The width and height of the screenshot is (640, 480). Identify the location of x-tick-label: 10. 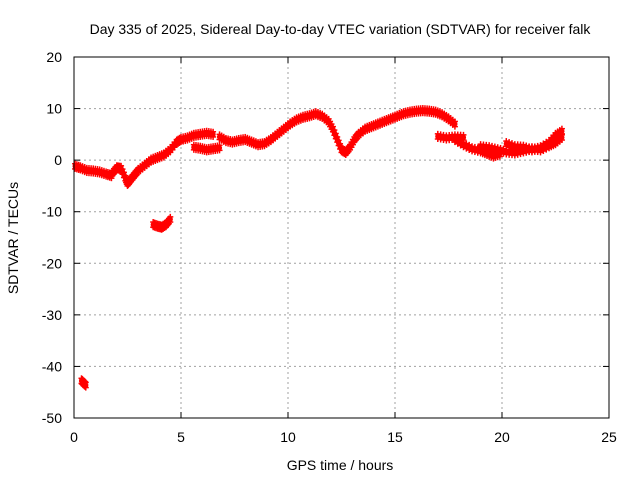
(288, 437).